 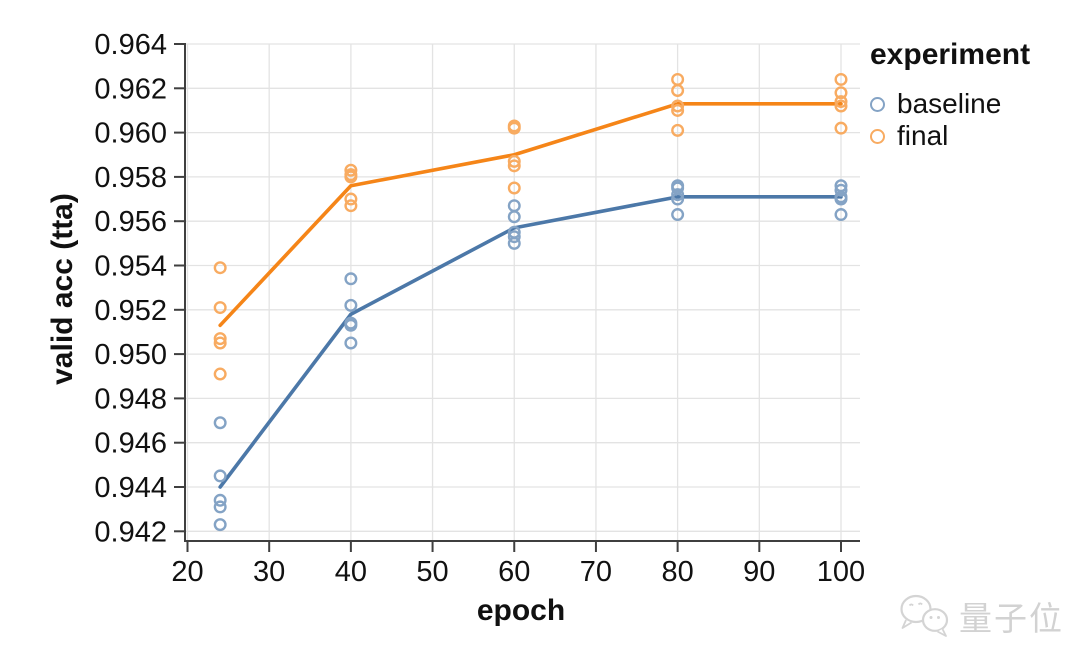 What do you see at coordinates (130, 267) in the screenshot?
I see `y-tick-label: 0.954` at bounding box center [130, 267].